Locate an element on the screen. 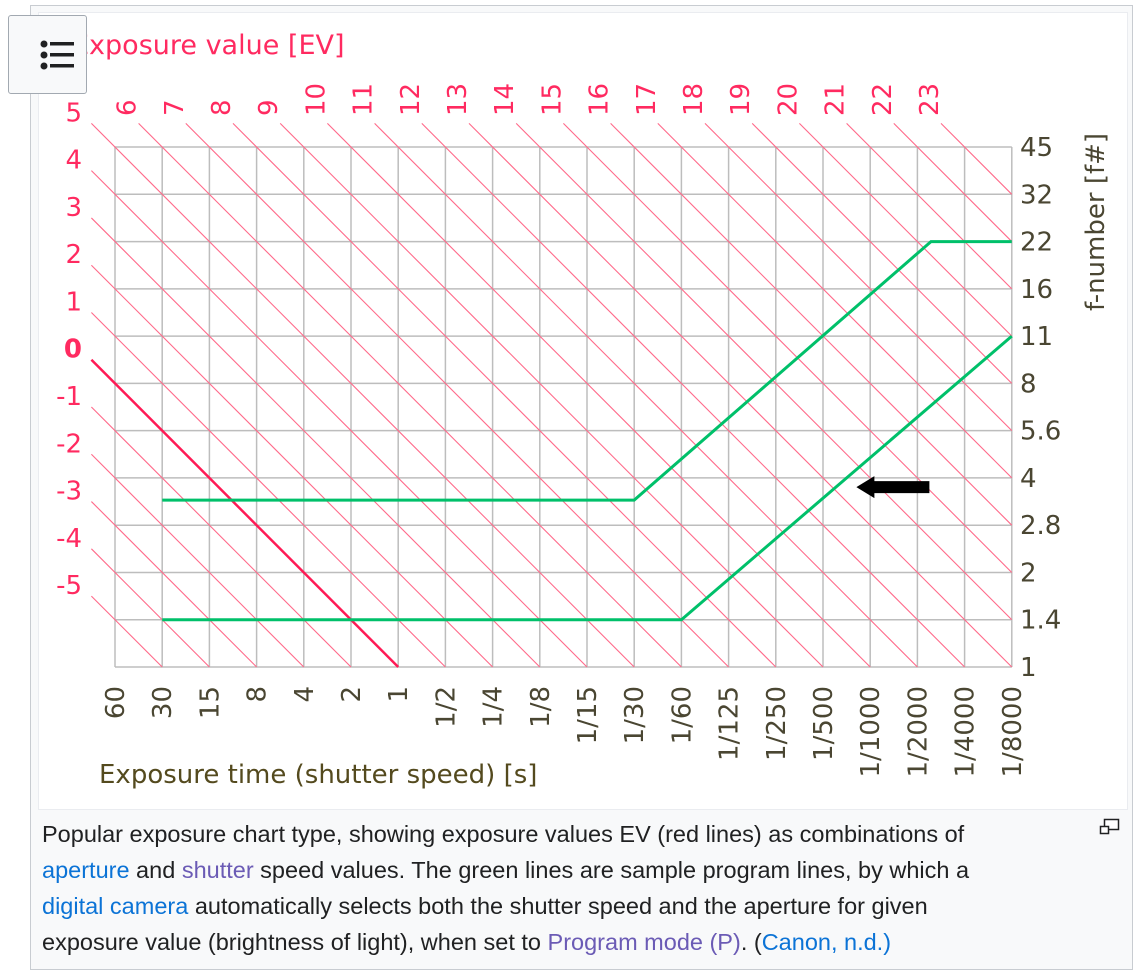  ev-label: 22 is located at coordinates (883, 99).